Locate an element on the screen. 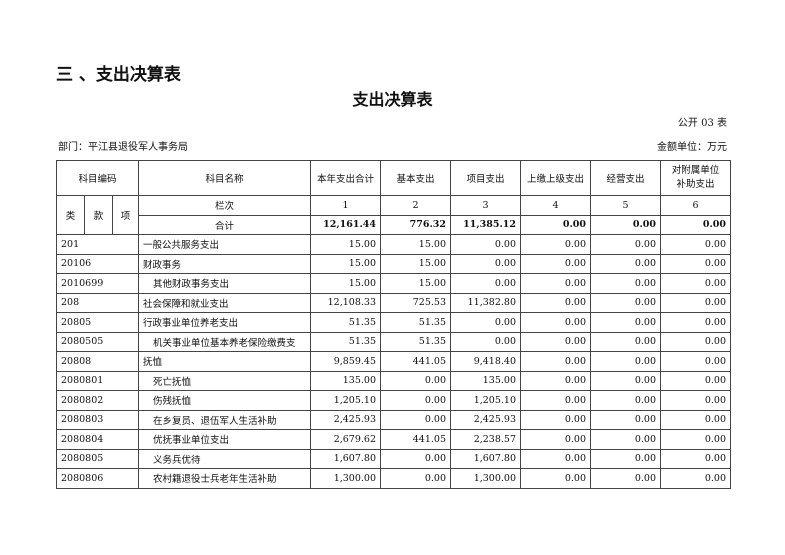 The width and height of the screenshot is (785, 555). total-label: 合计 is located at coordinates (224, 224).